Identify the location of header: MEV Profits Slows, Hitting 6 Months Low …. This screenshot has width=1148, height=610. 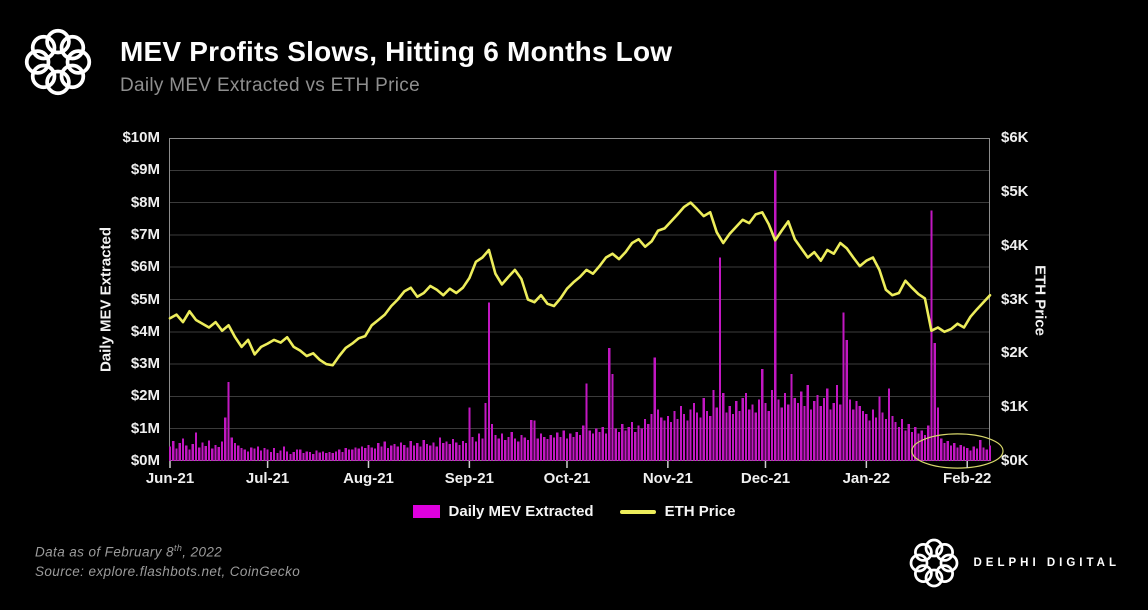
(396, 66).